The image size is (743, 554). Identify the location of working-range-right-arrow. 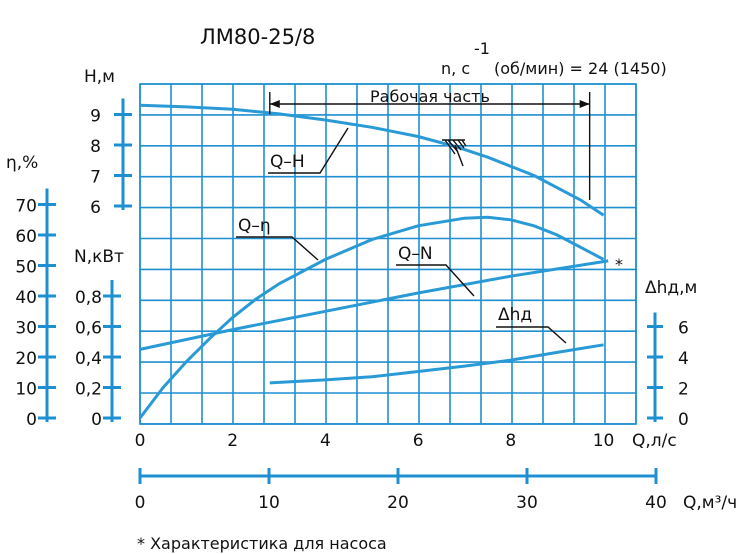
(584, 104).